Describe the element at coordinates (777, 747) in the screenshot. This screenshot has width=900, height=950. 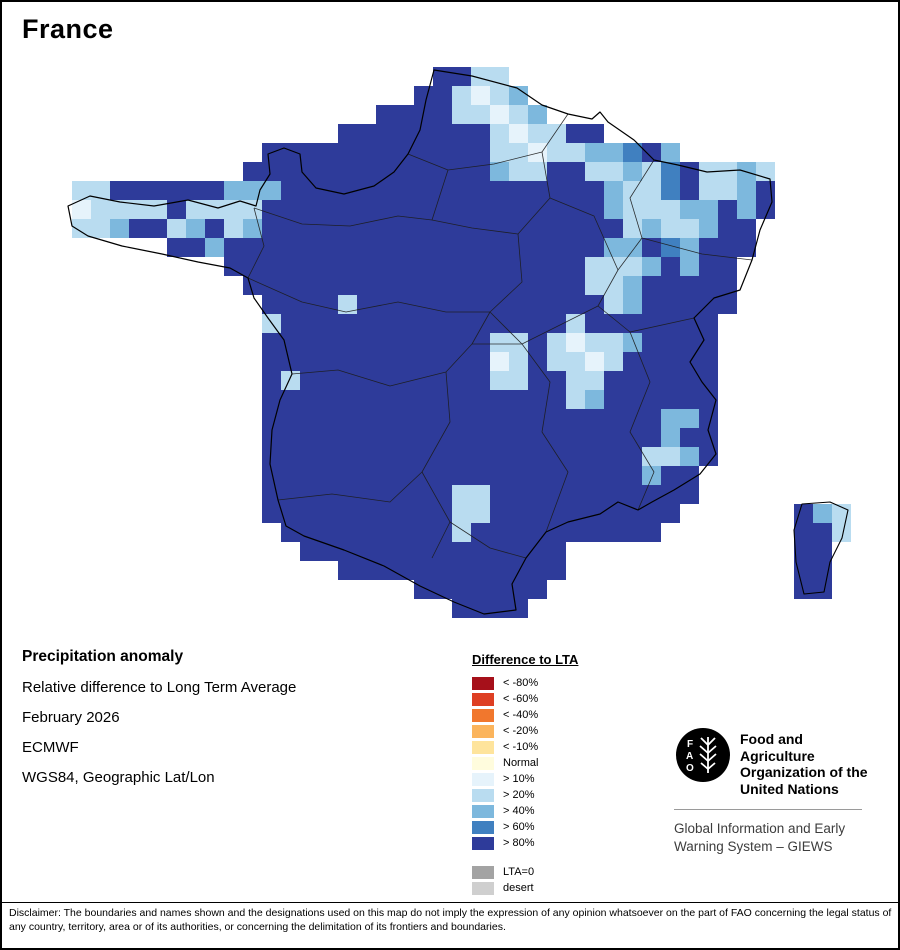
I see `fao-org-line-1: Food and Agriculture` at that location.